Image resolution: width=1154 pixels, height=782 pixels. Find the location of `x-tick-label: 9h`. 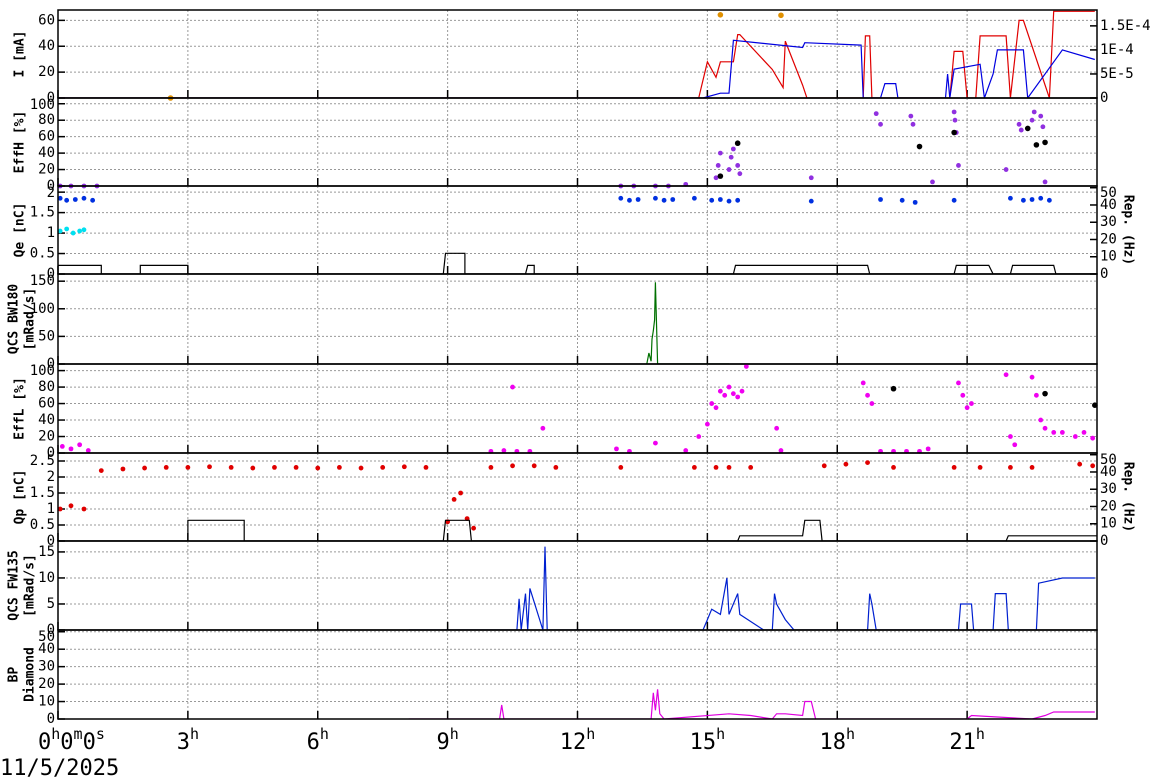

x-tick-label: 9h is located at coordinates (447, 740).